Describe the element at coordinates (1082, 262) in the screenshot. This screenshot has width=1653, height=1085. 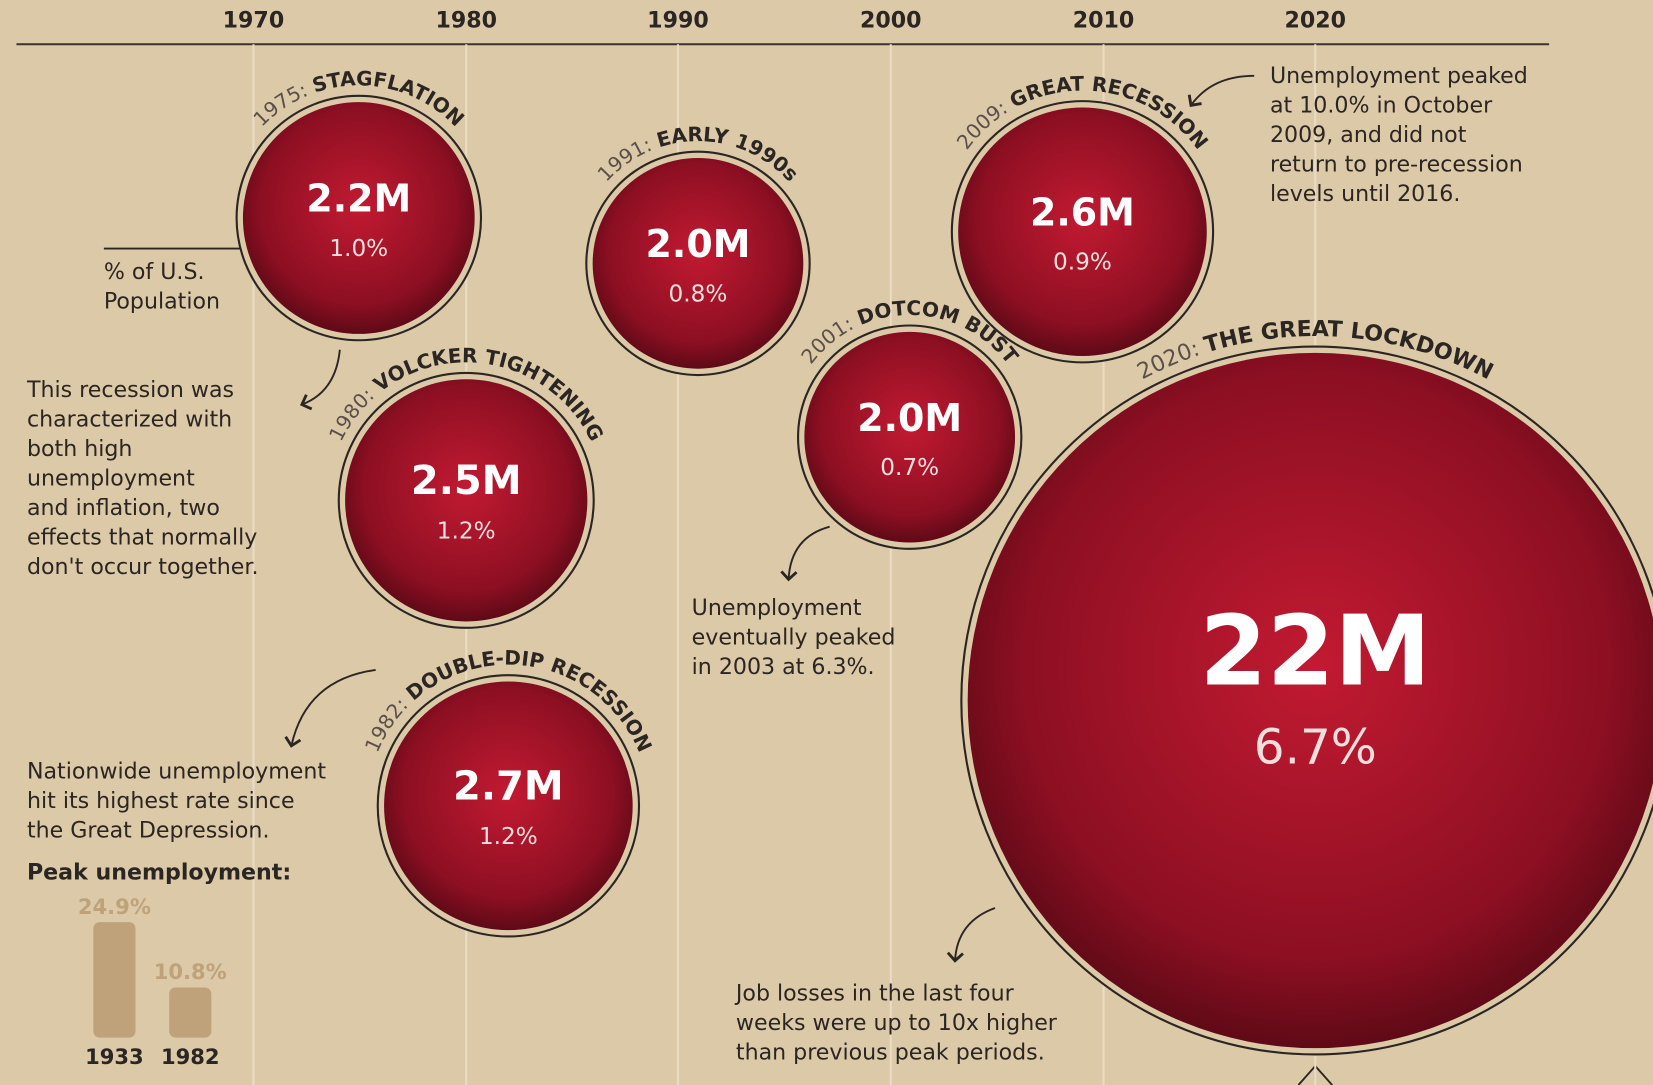
I see `bubble-share: 0.9%` at that location.